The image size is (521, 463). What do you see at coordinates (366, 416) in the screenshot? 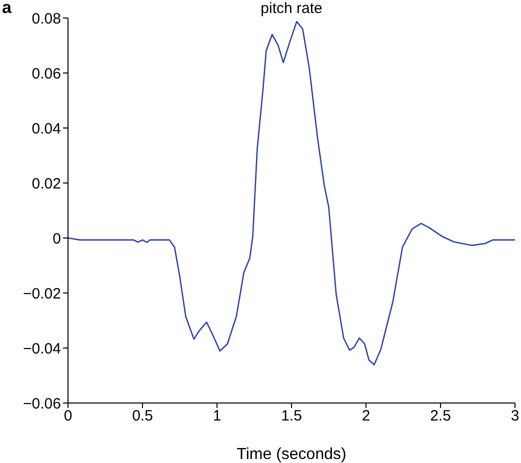
I see `x-tick-label: 2` at bounding box center [366, 416].